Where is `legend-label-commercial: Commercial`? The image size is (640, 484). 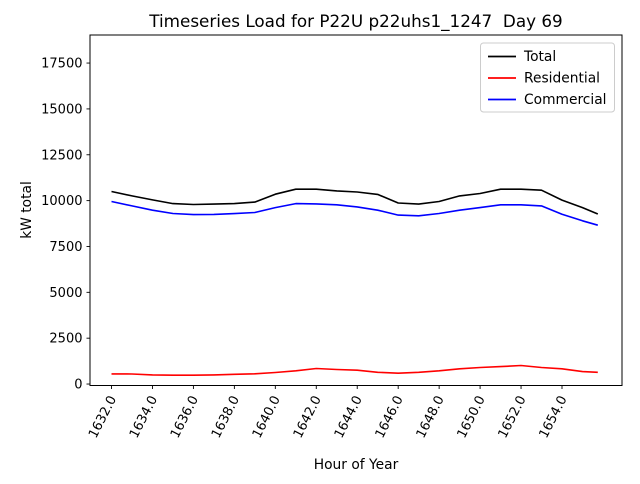
legend-label-commercial: Commercial is located at coordinates (565, 100).